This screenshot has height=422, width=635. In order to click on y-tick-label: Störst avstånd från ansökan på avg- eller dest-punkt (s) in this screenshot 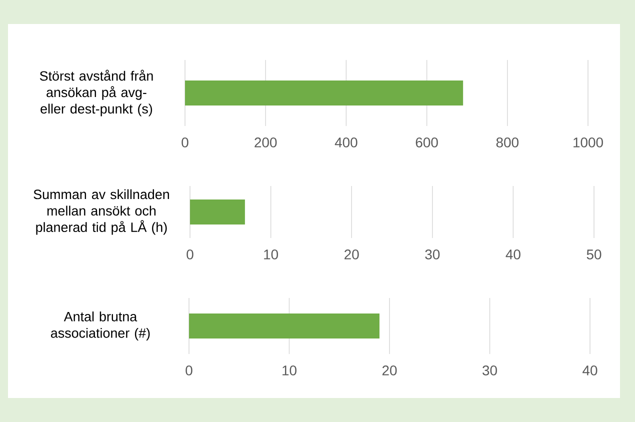, I will do `click(96, 93)`.